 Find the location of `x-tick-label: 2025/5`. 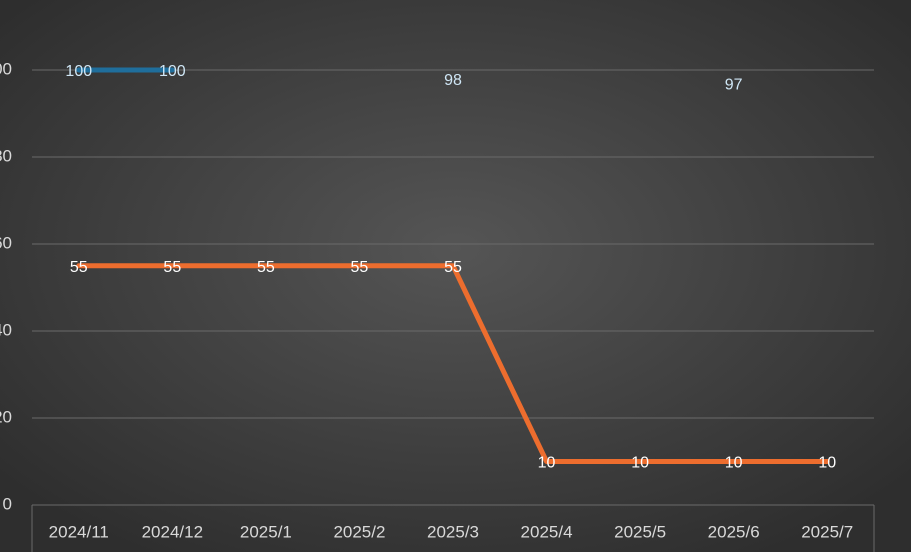

x-tick-label: 2025/5 is located at coordinates (640, 531).